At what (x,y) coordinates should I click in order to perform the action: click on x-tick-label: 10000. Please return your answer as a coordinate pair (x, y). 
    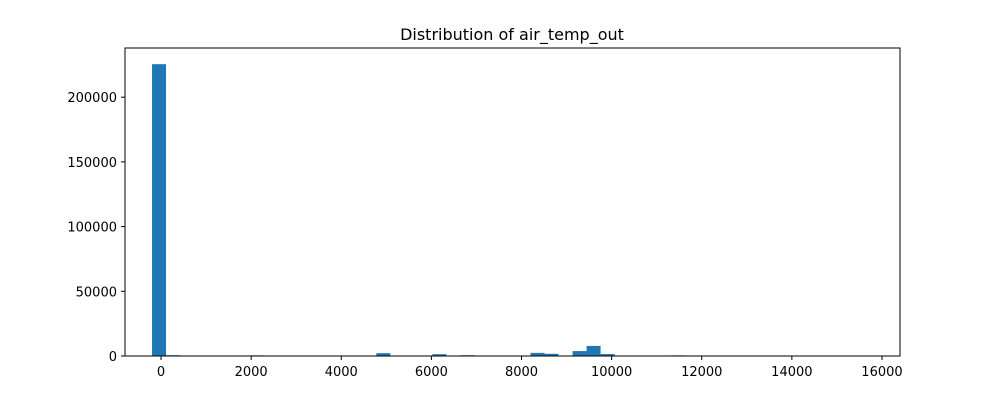
    Looking at the image, I should click on (611, 372).